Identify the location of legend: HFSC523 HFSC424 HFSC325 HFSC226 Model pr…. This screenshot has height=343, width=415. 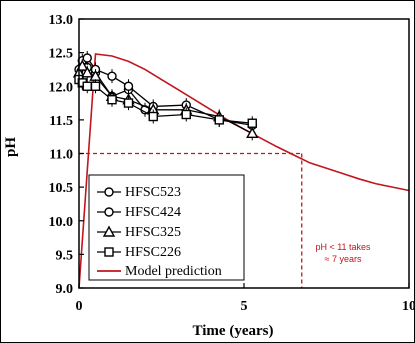
(166, 227).